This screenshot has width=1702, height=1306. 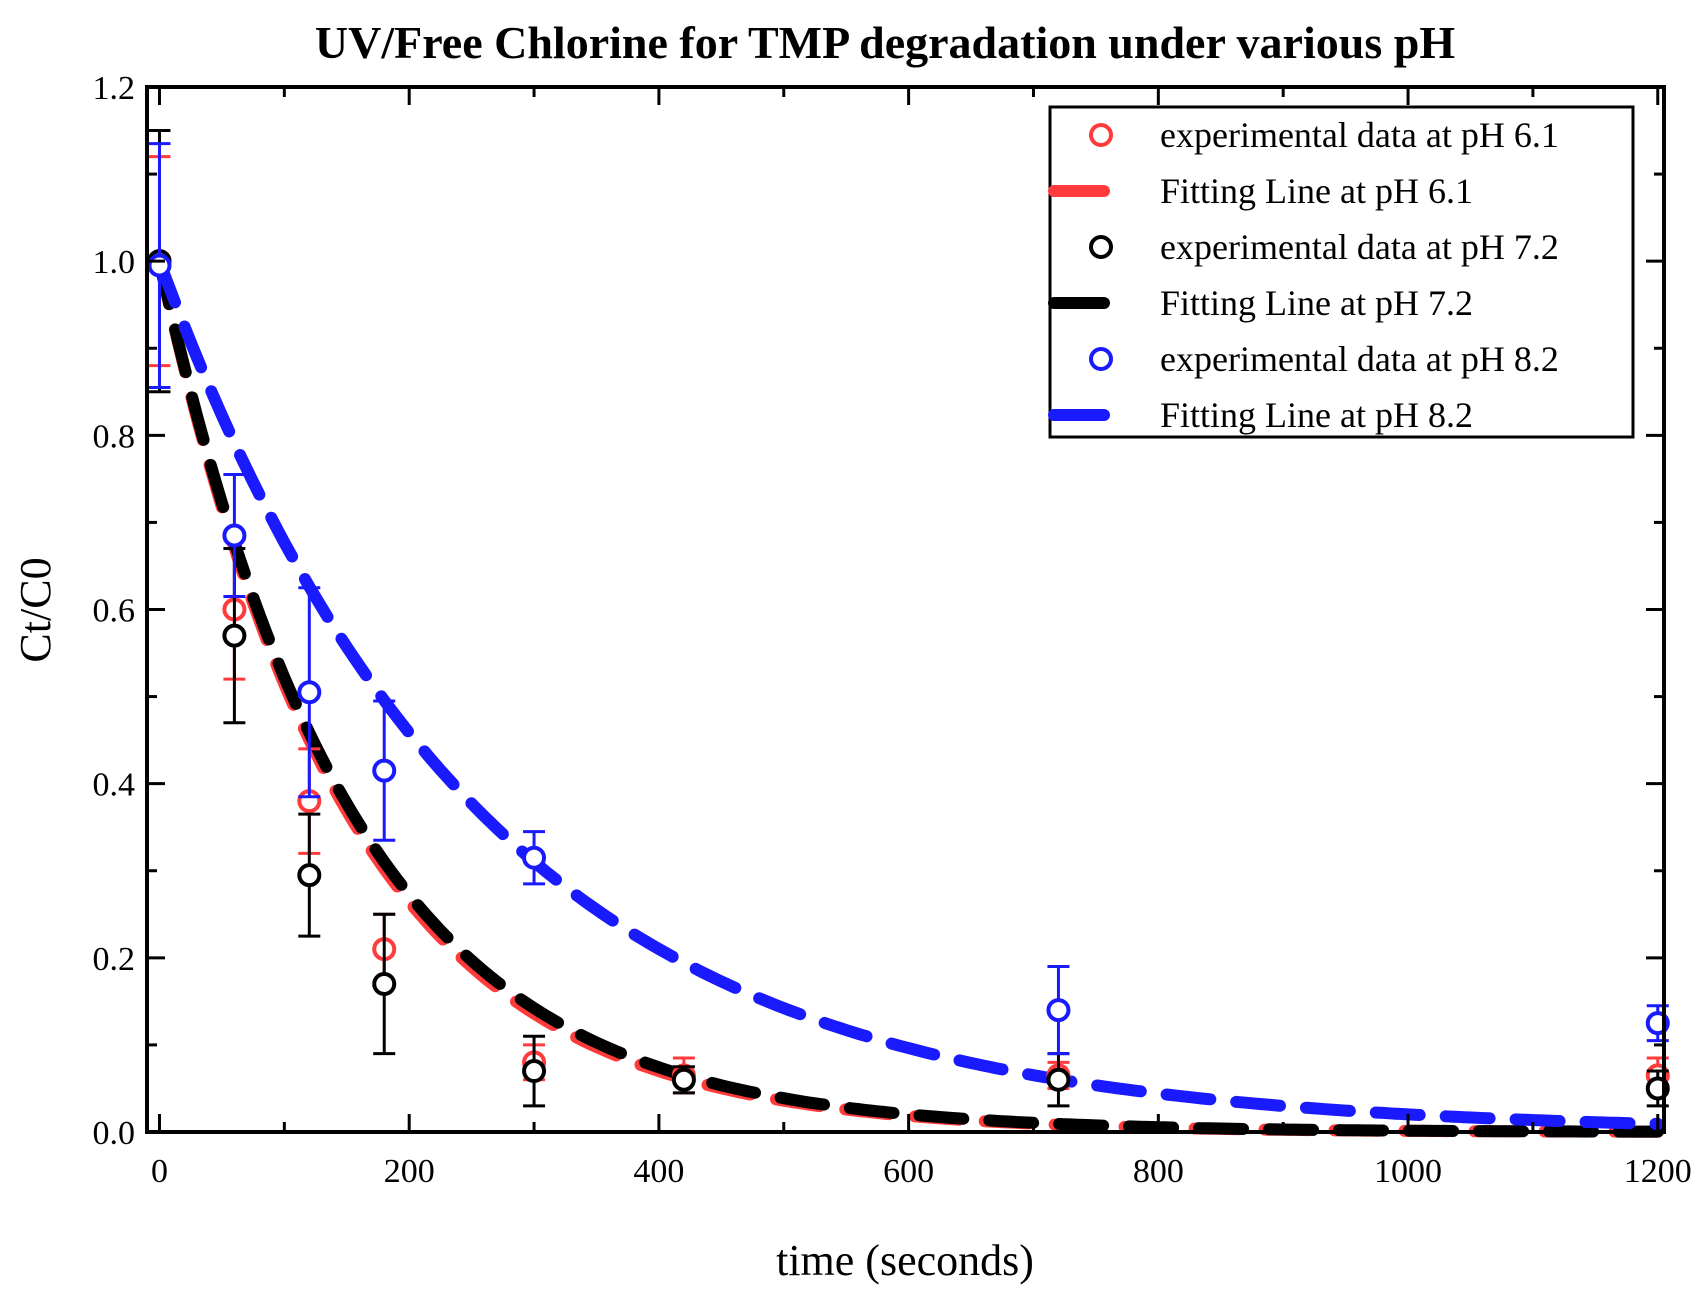 What do you see at coordinates (1408, 1171) in the screenshot?
I see `x-tick-label: 1000` at bounding box center [1408, 1171].